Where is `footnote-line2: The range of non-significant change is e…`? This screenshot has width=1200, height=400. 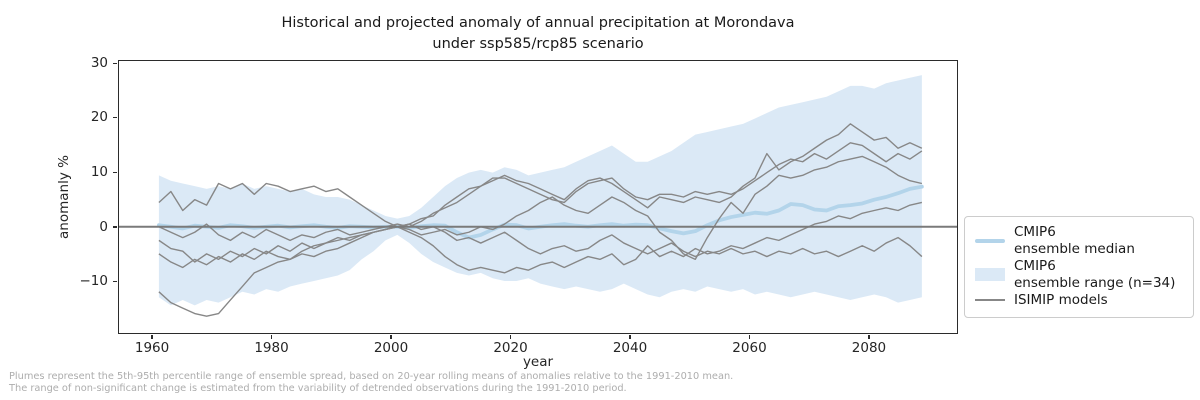
footnote-line2: The range of non-significant change is e… is located at coordinates (318, 388).